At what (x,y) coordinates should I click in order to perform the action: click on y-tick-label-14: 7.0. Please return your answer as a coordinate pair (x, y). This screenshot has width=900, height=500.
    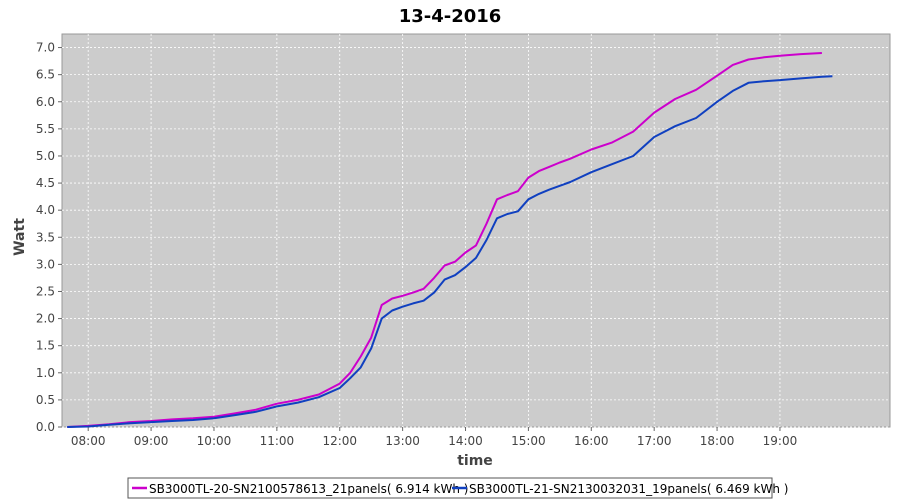
    Looking at the image, I should click on (45, 48).